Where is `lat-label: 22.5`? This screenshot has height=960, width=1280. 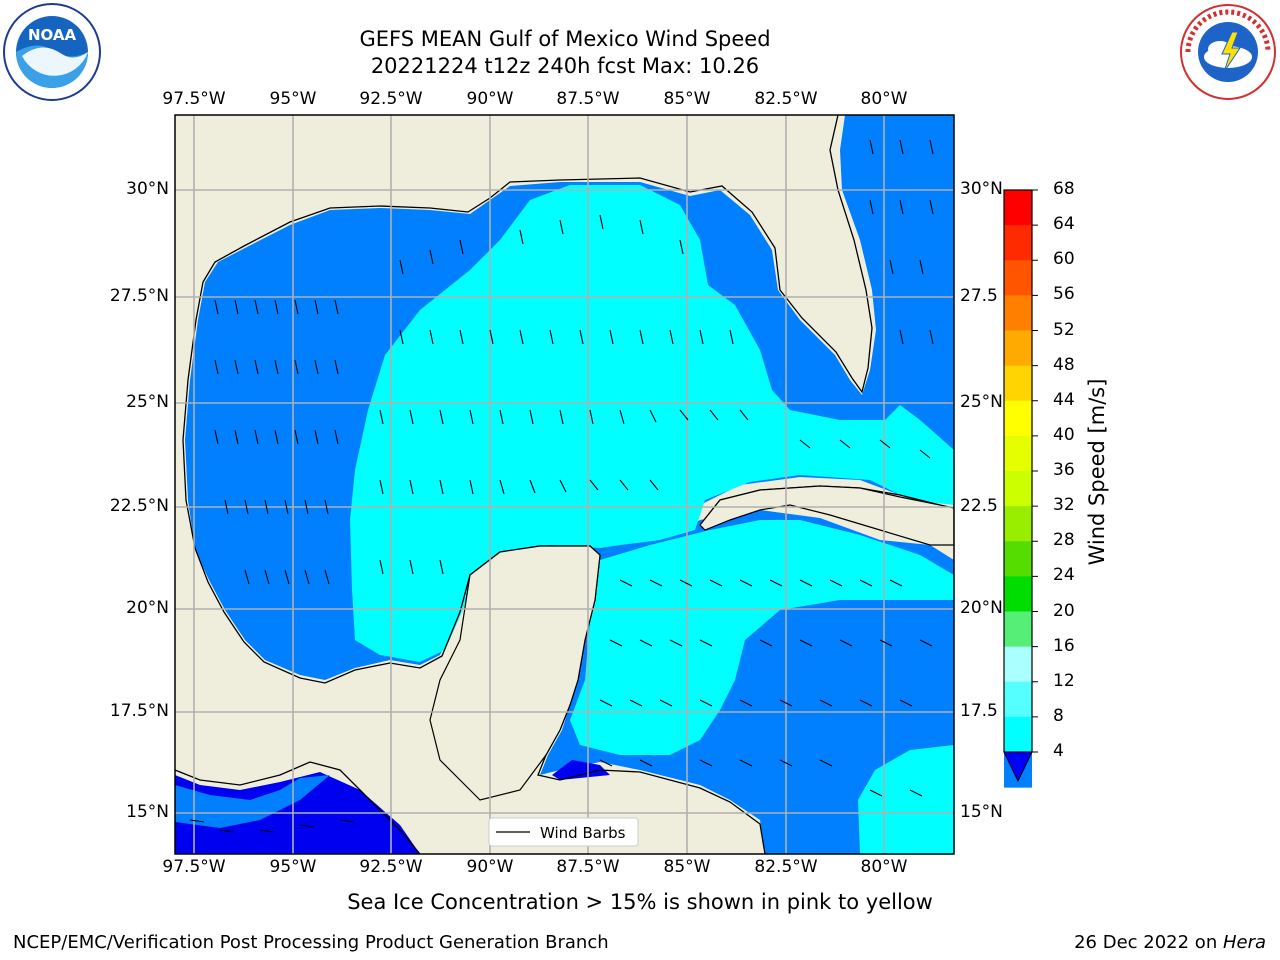
lat-label: 22.5 is located at coordinates (979, 506).